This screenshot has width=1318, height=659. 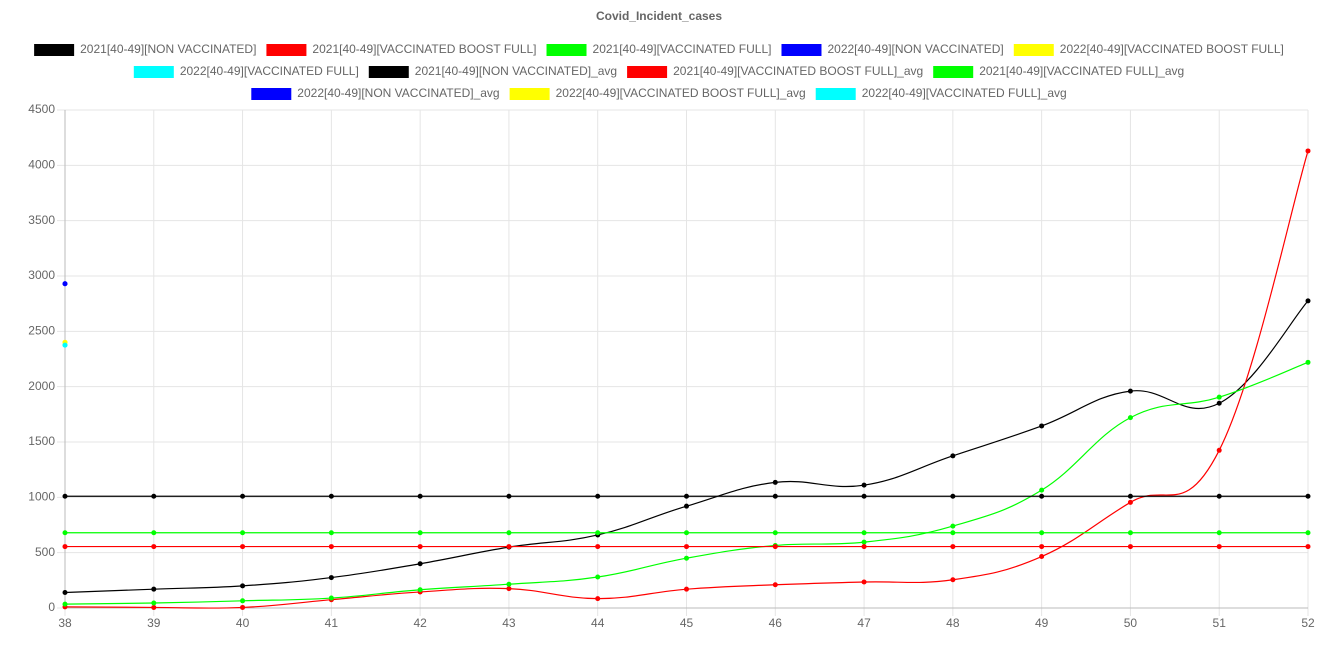 What do you see at coordinates (1081, 71) in the screenshot?
I see `legend-label: 2021[40-49][VACCINATED FULL]_avg` at bounding box center [1081, 71].